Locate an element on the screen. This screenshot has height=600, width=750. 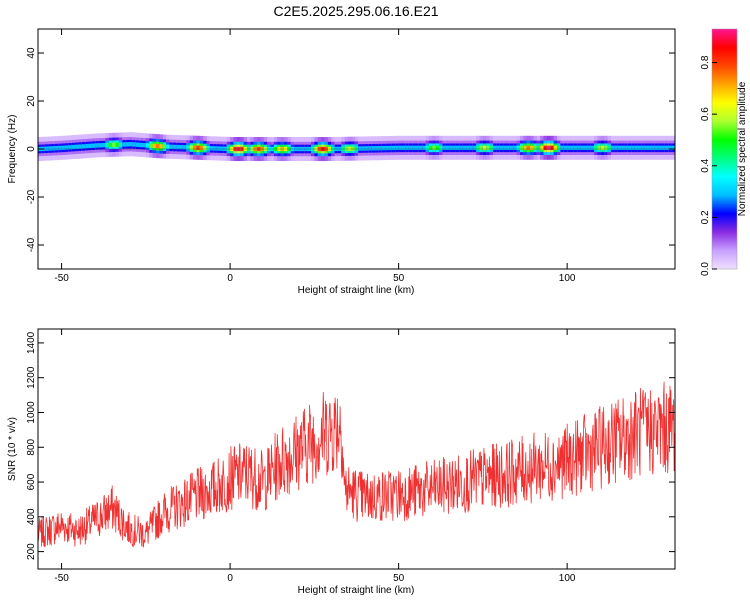
colorbar-tick-label: 0.4 is located at coordinates (705, 165).